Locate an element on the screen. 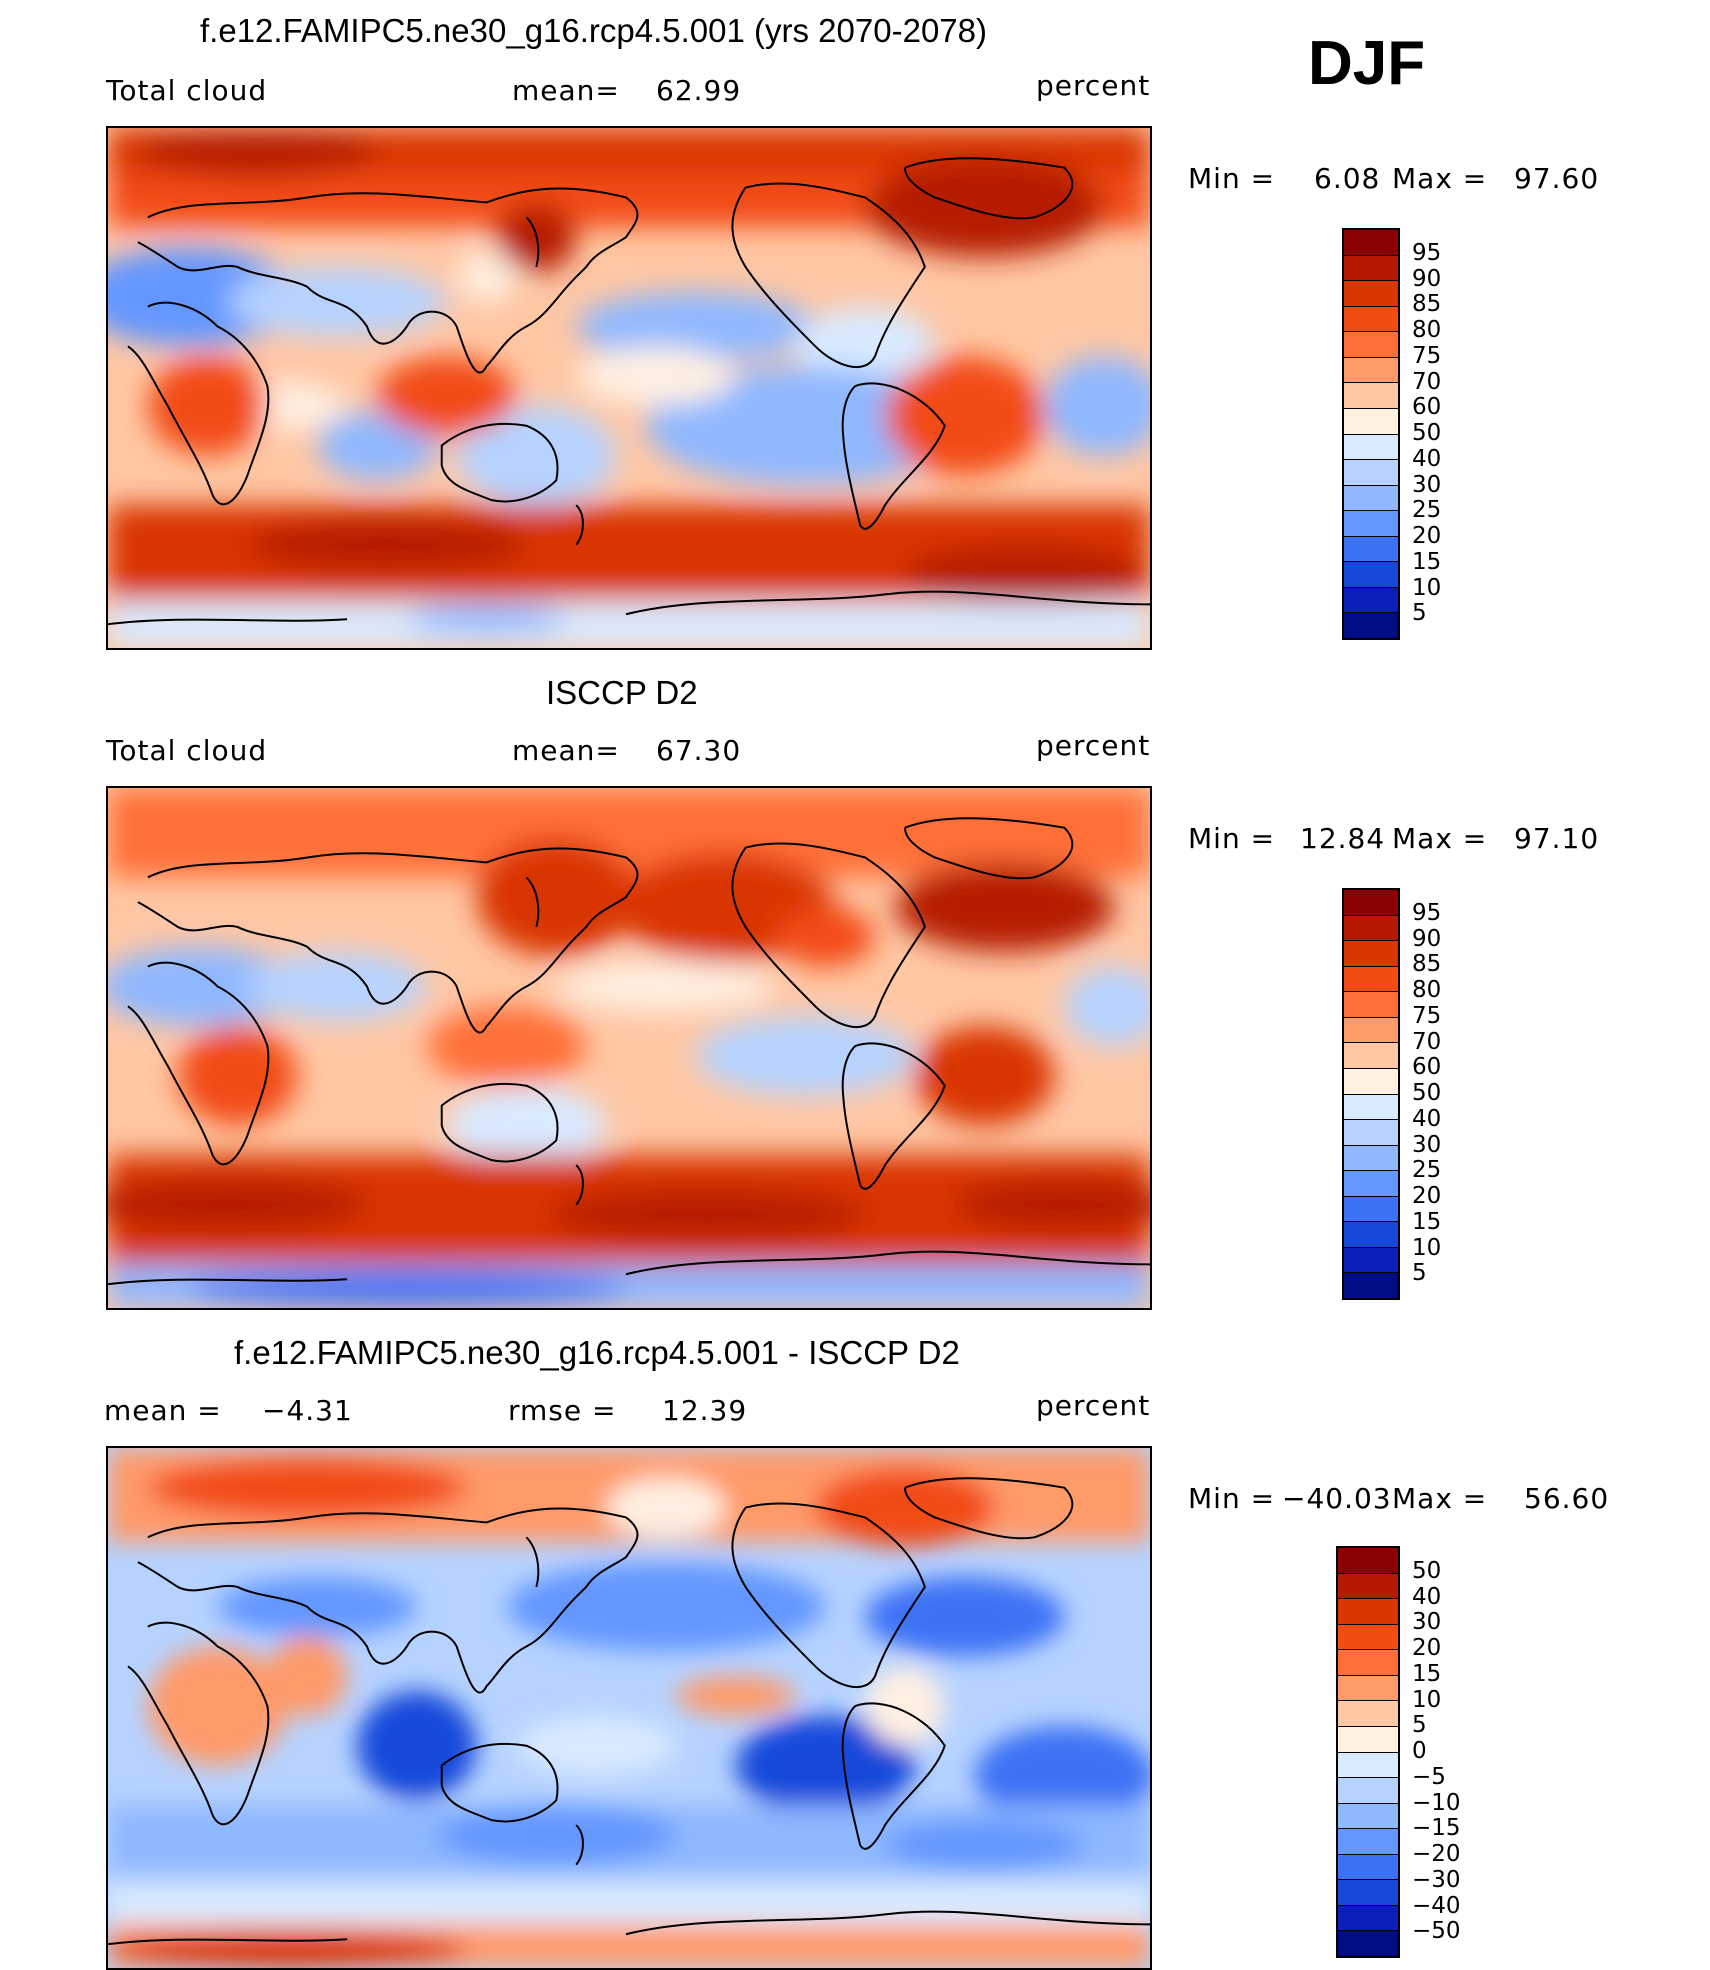 This screenshot has width=1710, height=1970. panel-3-mean-label: mean = is located at coordinates (163, 1410).